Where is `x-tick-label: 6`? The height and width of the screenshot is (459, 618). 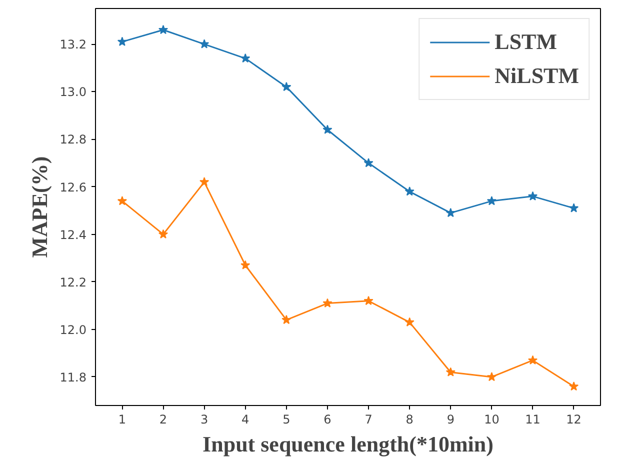 x-tick-label: 6 is located at coordinates (328, 419).